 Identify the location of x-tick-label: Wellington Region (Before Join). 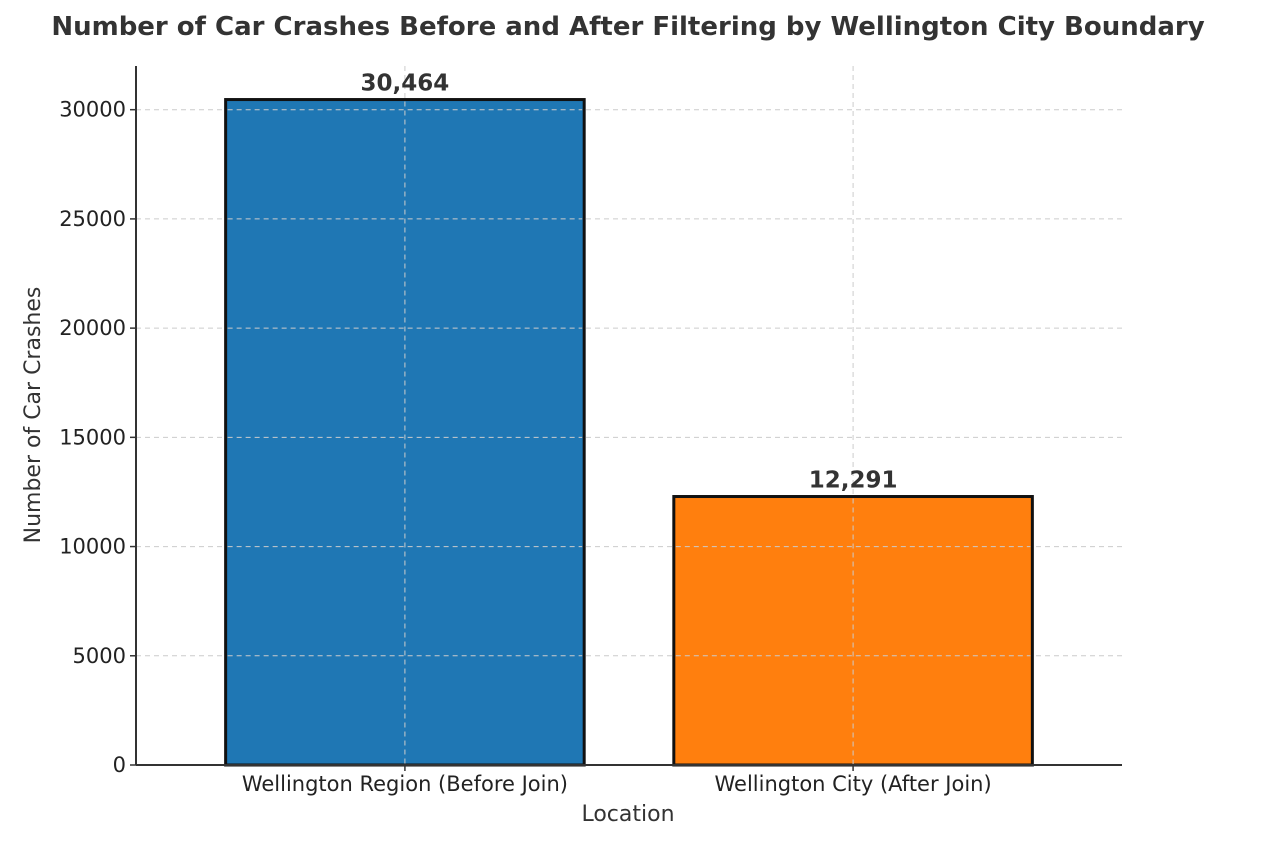
(405, 784).